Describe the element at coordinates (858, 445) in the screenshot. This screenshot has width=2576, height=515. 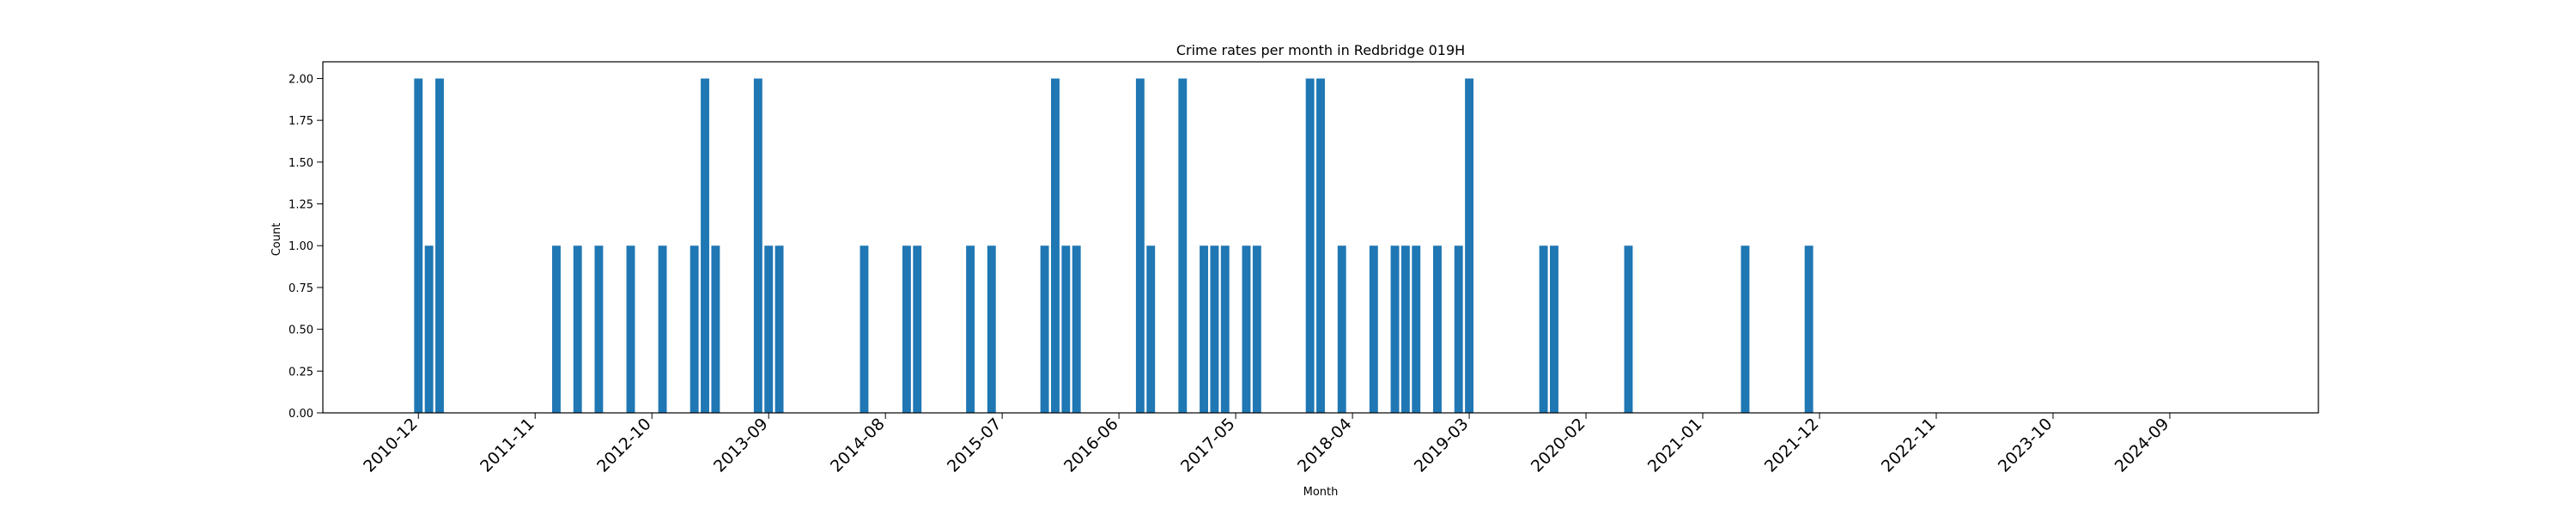
I see `x-tick-label: 2014-08` at that location.